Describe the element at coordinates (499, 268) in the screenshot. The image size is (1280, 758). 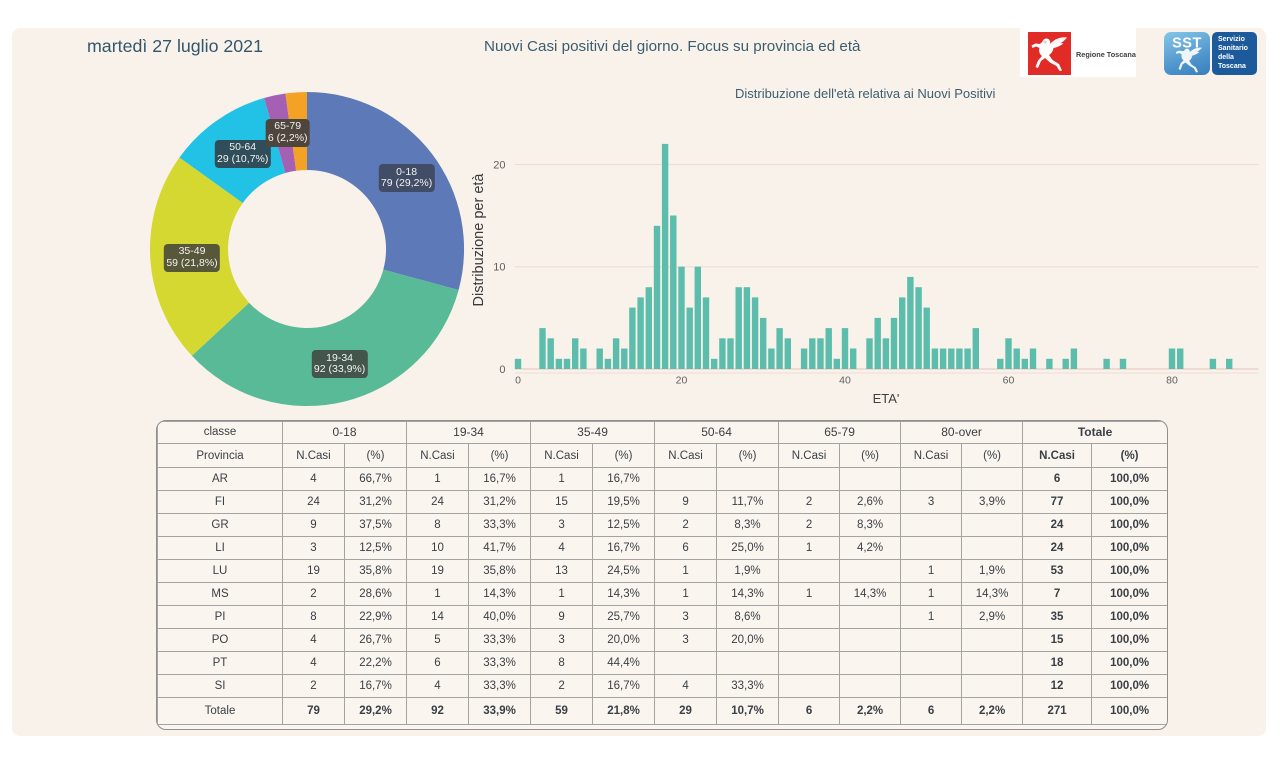
I see `svg-text: 10` at that location.